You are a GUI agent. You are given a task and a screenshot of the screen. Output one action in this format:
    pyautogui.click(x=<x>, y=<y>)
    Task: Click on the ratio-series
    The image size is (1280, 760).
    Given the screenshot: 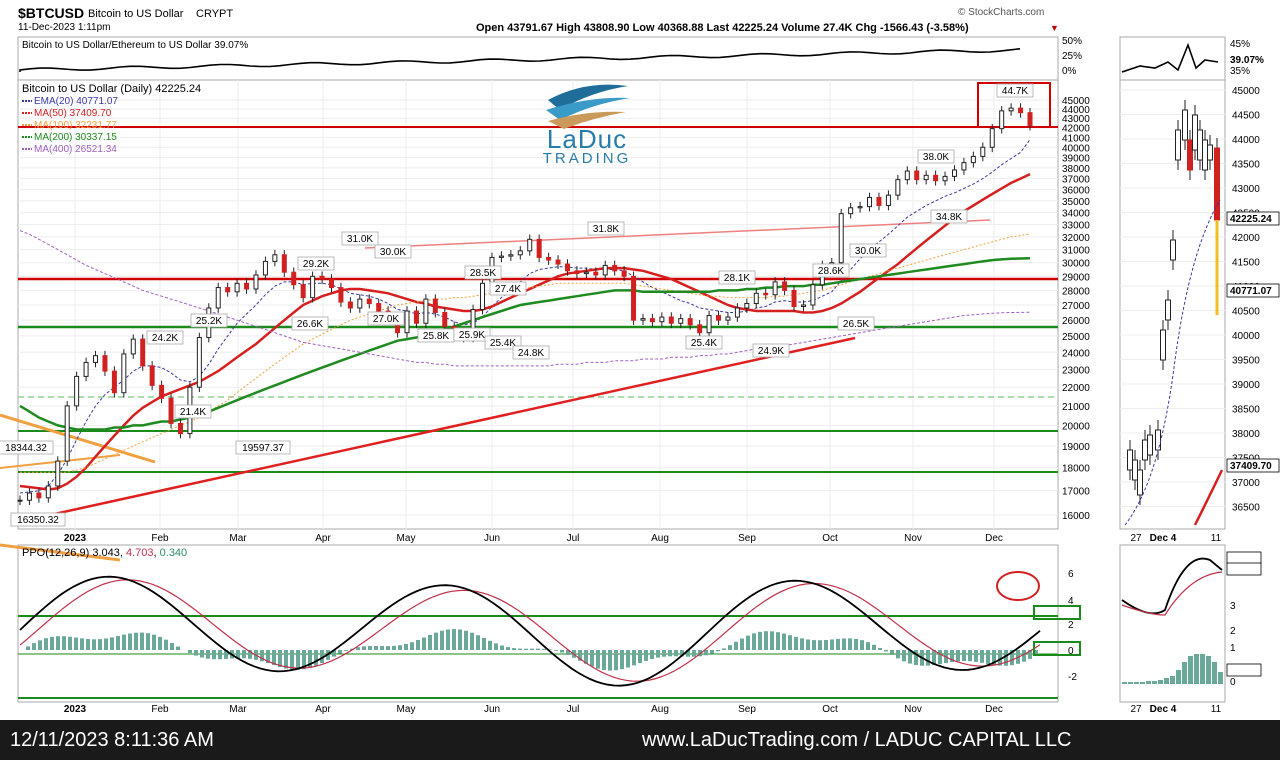 What is the action you would take?
    pyautogui.click(x=619, y=57)
    